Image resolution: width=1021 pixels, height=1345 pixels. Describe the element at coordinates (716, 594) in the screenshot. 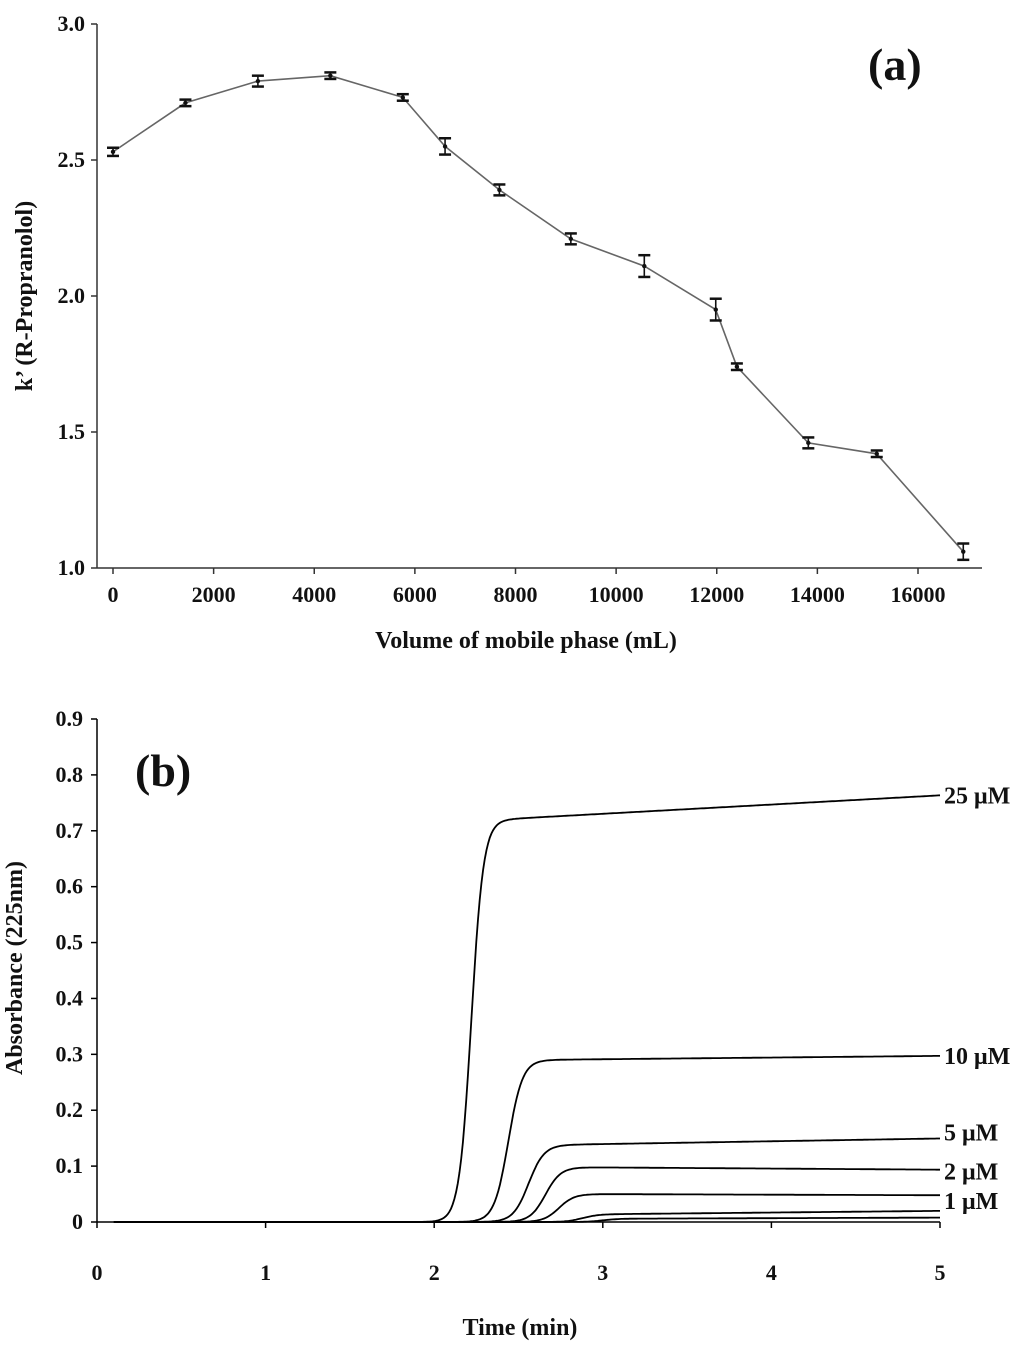

I see `x-tick-label-a: 12000` at that location.